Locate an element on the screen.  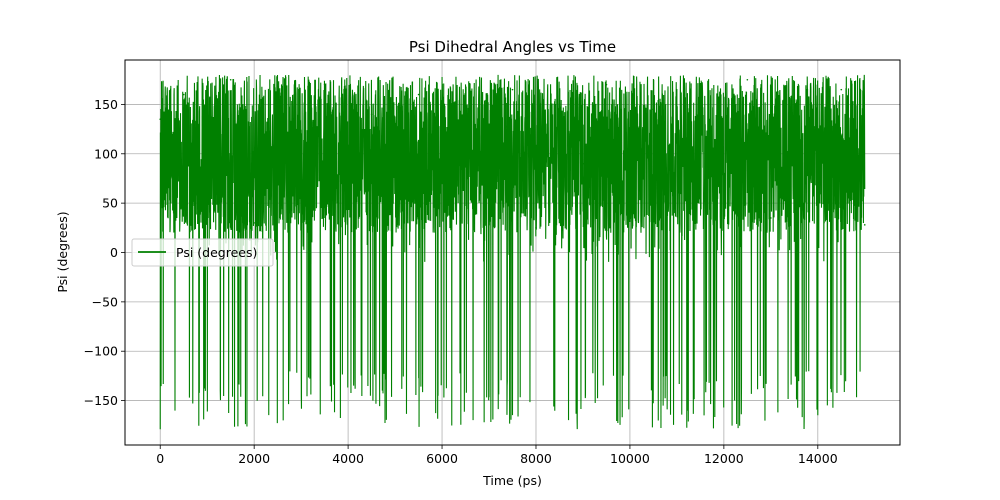
x-tick-label: 2000 is located at coordinates (254, 458).